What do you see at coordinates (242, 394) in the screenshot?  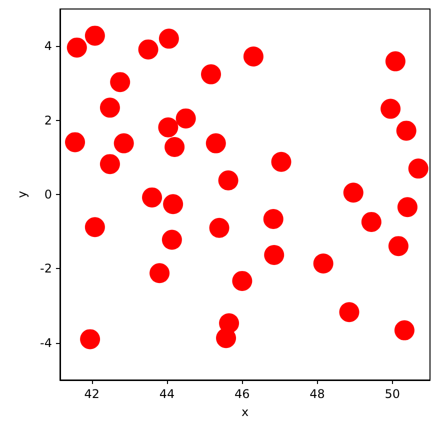 I see `x-tick-label: 46` at bounding box center [242, 394].